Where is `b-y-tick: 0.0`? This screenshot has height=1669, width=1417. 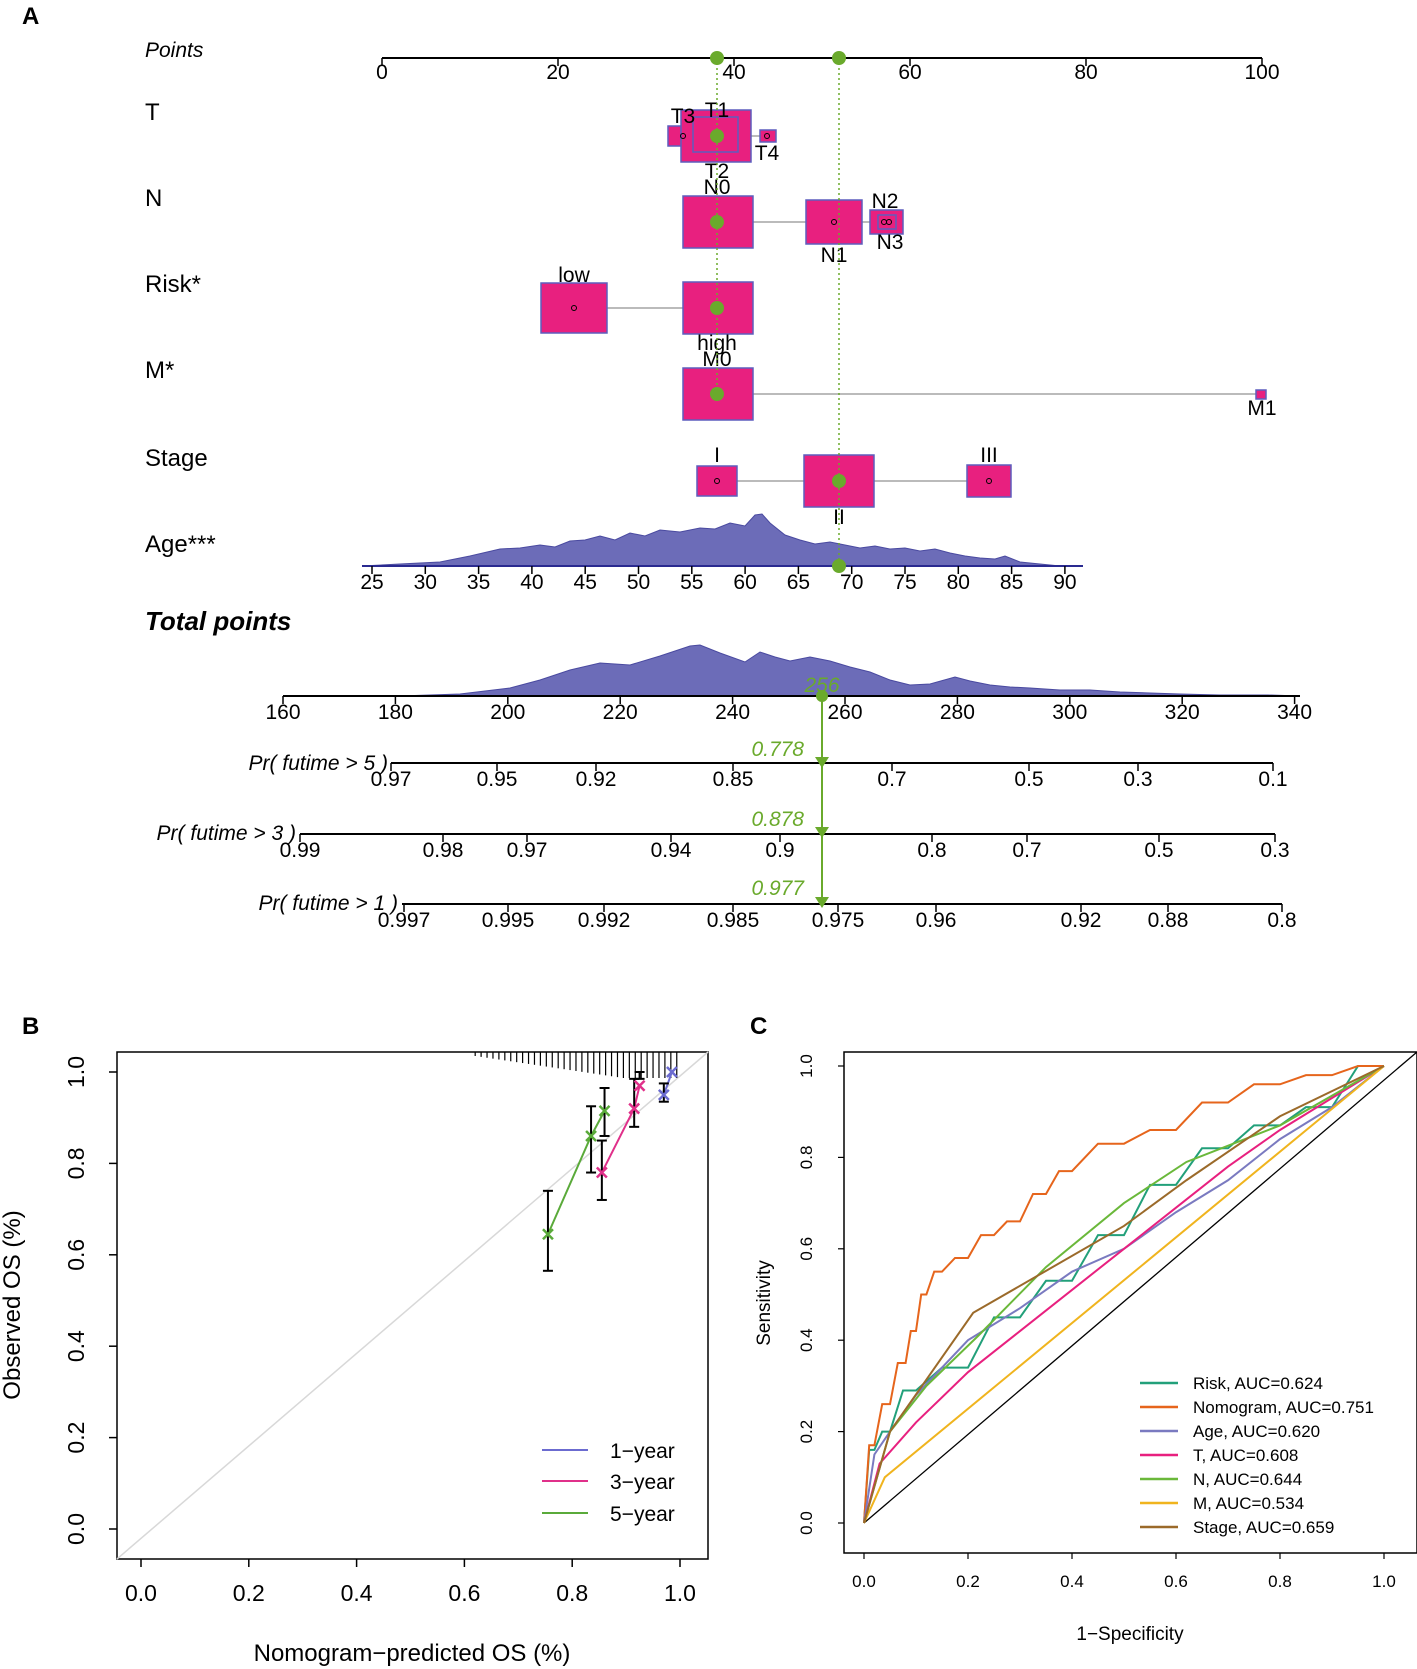 b-y-tick: 0.0 is located at coordinates (76, 1529).